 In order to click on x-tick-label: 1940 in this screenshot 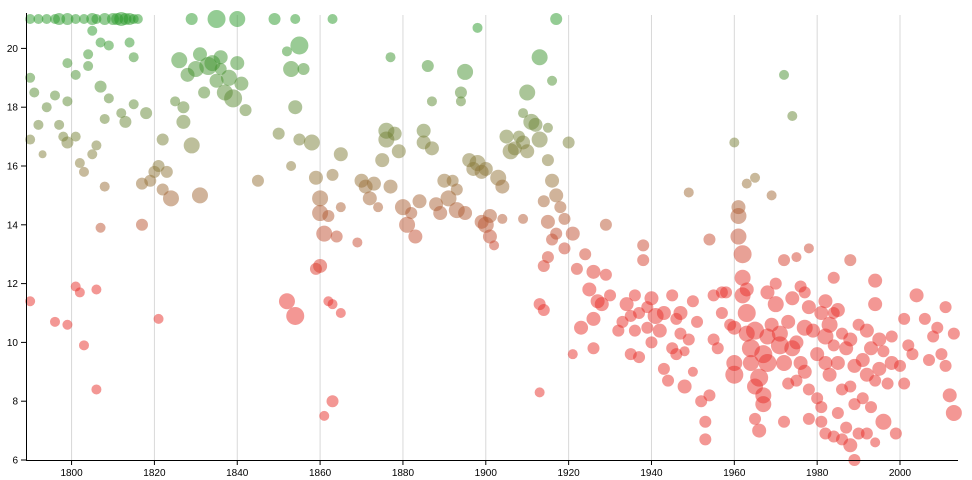, I will do `click(651, 473)`.